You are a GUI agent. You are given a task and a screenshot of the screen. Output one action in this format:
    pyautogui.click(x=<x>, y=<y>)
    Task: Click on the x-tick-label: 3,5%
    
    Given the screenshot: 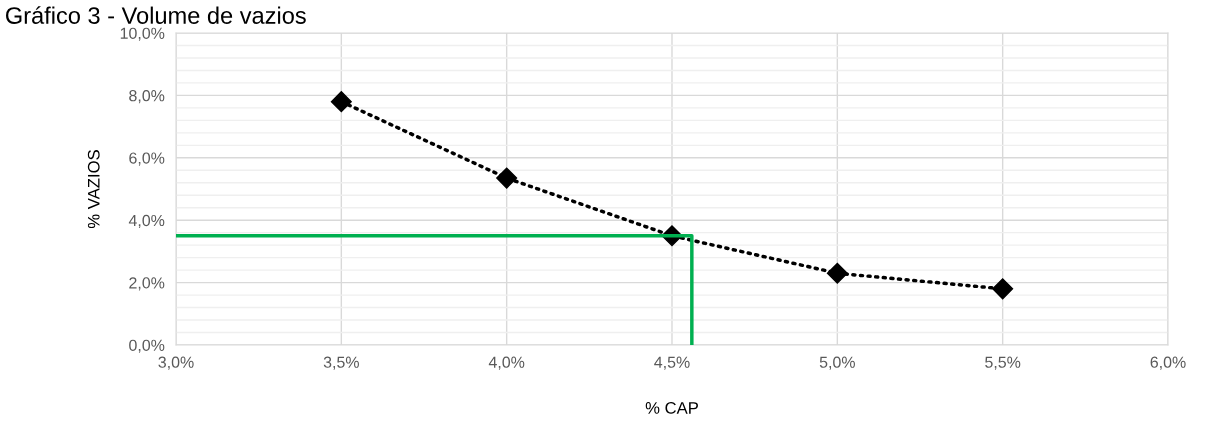 What is the action you would take?
    pyautogui.click(x=341, y=363)
    